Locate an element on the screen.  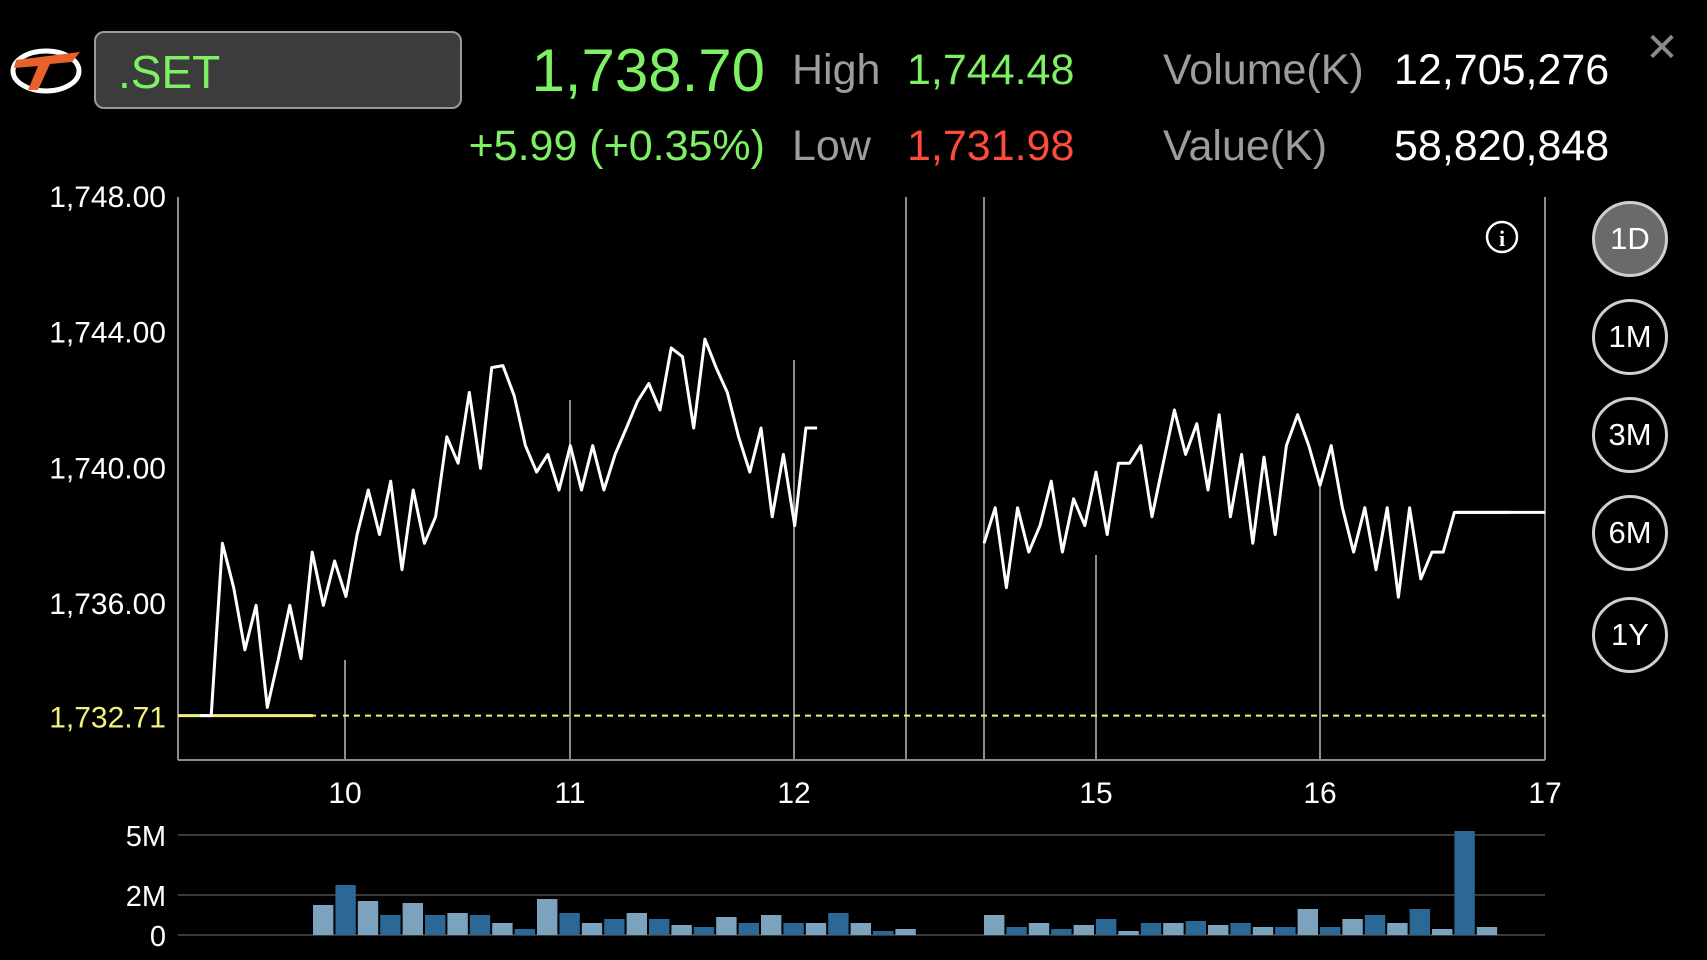
y-tick-label: 1,748.00 is located at coordinates (107, 197).